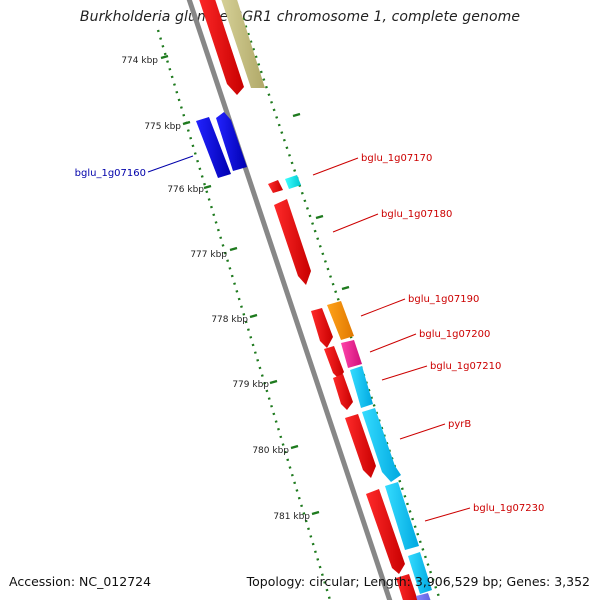 The image size is (600, 600). Describe the element at coordinates (381, 445) in the screenshot. I see `gene-feature-pyrB` at that location.